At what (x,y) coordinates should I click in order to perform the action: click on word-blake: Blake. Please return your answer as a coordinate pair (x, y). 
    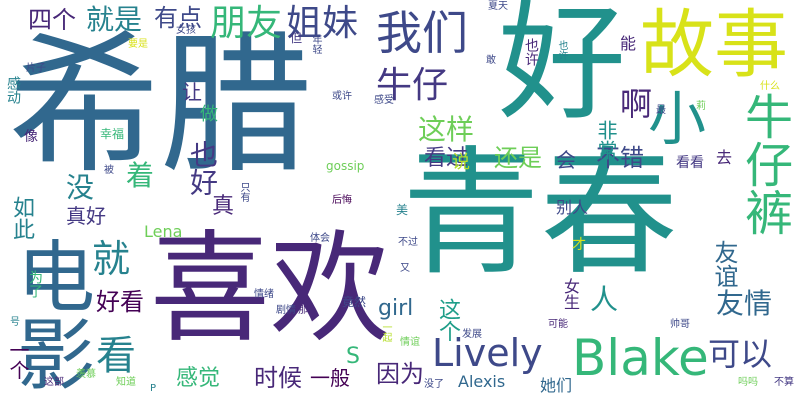
    Looking at the image, I should click on (640, 358).